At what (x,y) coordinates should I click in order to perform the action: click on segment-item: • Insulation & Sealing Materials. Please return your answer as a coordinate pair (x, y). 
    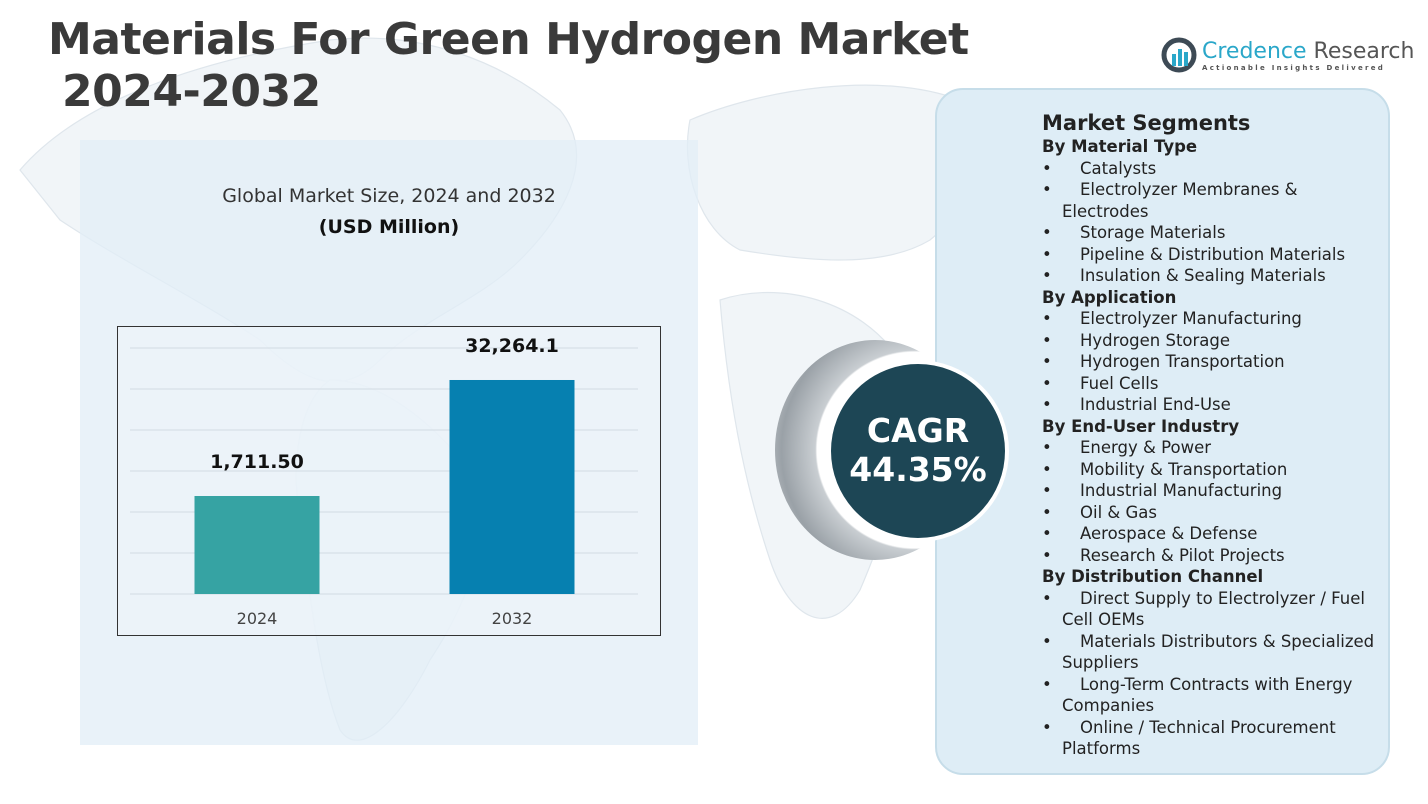
    Looking at the image, I should click on (1214, 276).